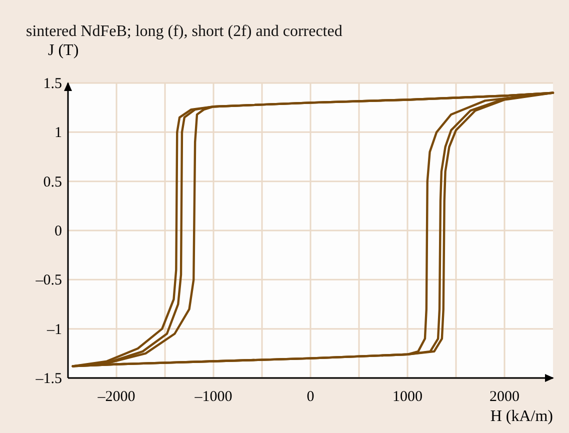 This screenshot has width=569, height=433. What do you see at coordinates (116, 397) in the screenshot?
I see `x-tick-label: –2000` at bounding box center [116, 397].